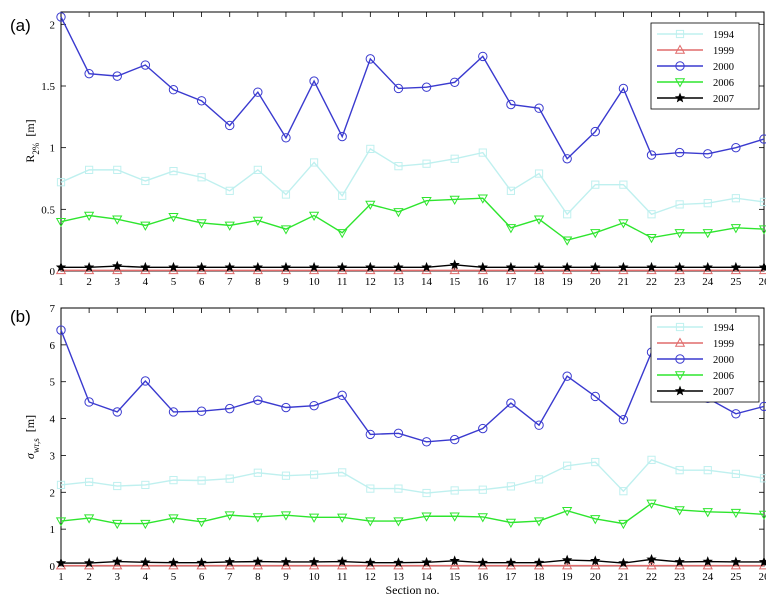 The width and height of the screenshot is (766, 601). What do you see at coordinates (36, 445) in the screenshot?
I see `y-axis-label-subscript: wr,s` at bounding box center [36, 445].